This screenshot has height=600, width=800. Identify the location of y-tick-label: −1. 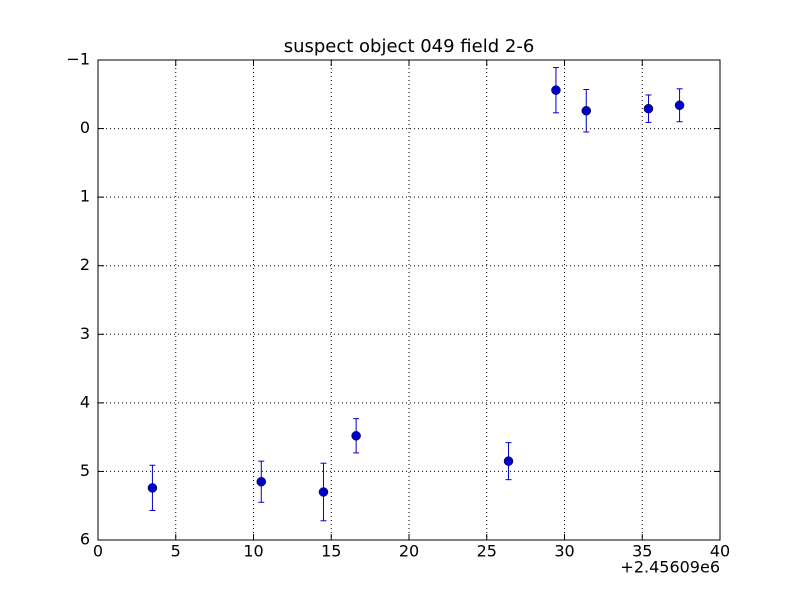
(78, 59).